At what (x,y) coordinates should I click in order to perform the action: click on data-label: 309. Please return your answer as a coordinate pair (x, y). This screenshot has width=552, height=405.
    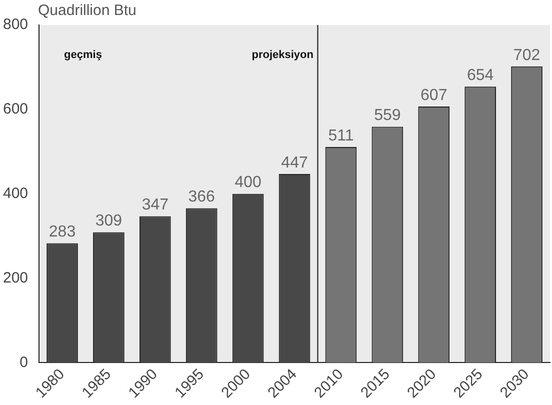
    Looking at the image, I should click on (108, 221).